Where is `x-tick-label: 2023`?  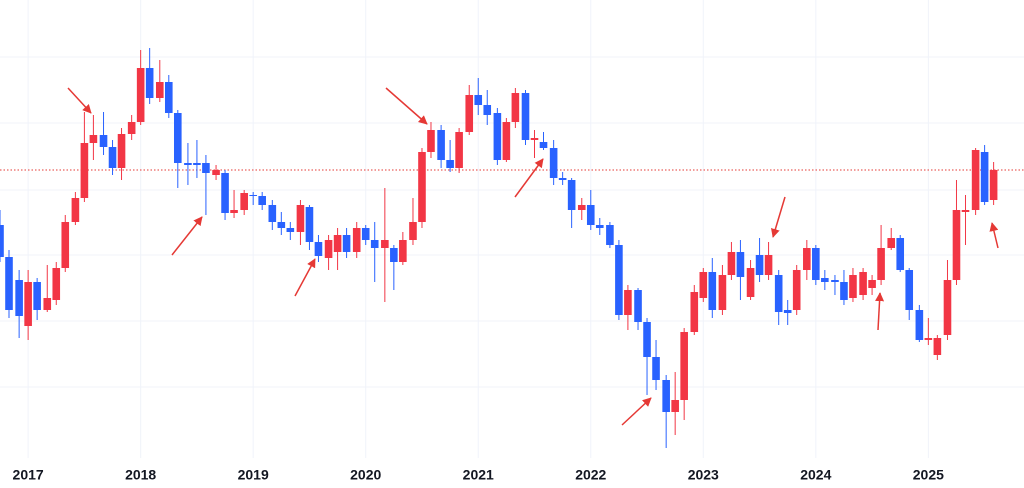 x-tick-label: 2023 is located at coordinates (703, 475).